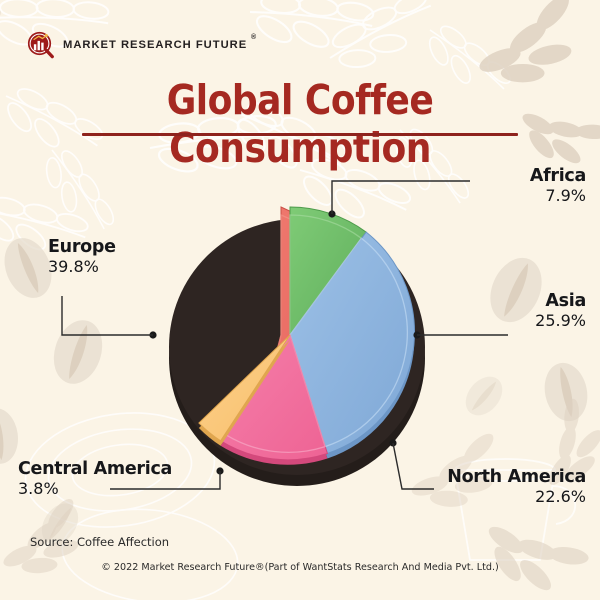 Image resolution: width=600 pixels, height=600 pixels. Describe the element at coordinates (557, 176) in the screenshot. I see `callout-africa-label: Africa` at that location.